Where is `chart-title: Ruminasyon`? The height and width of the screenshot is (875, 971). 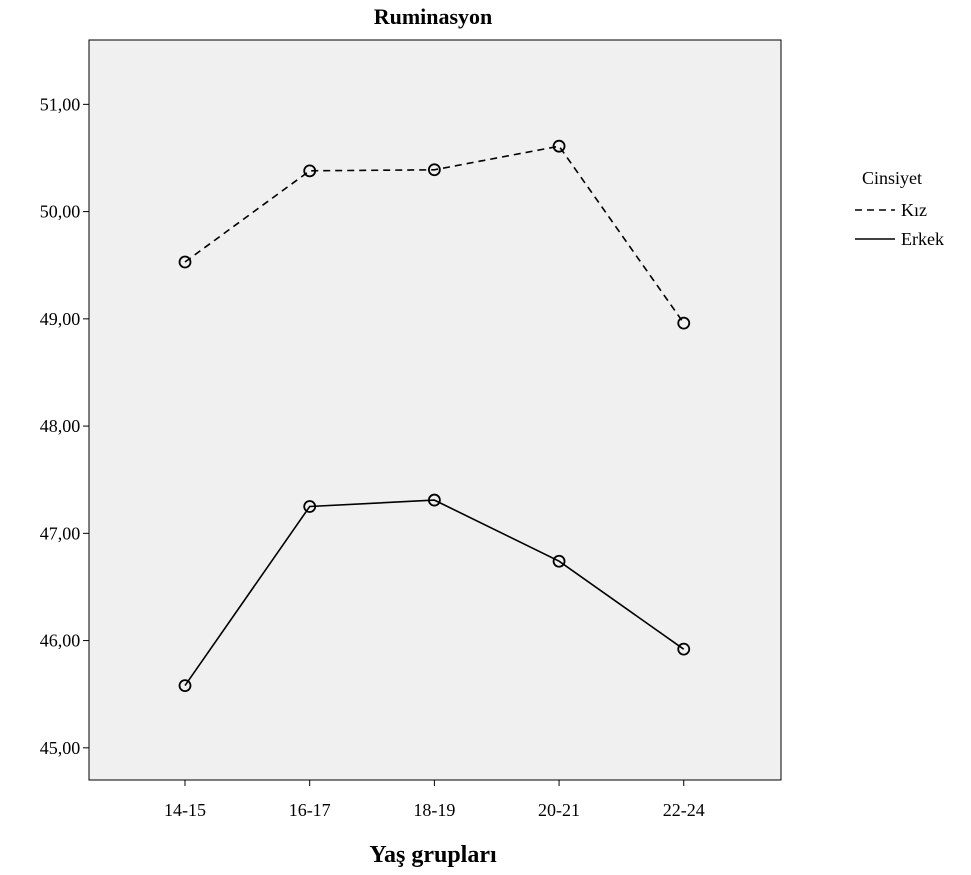
chart-title: Ruminasyon is located at coordinates (433, 16).